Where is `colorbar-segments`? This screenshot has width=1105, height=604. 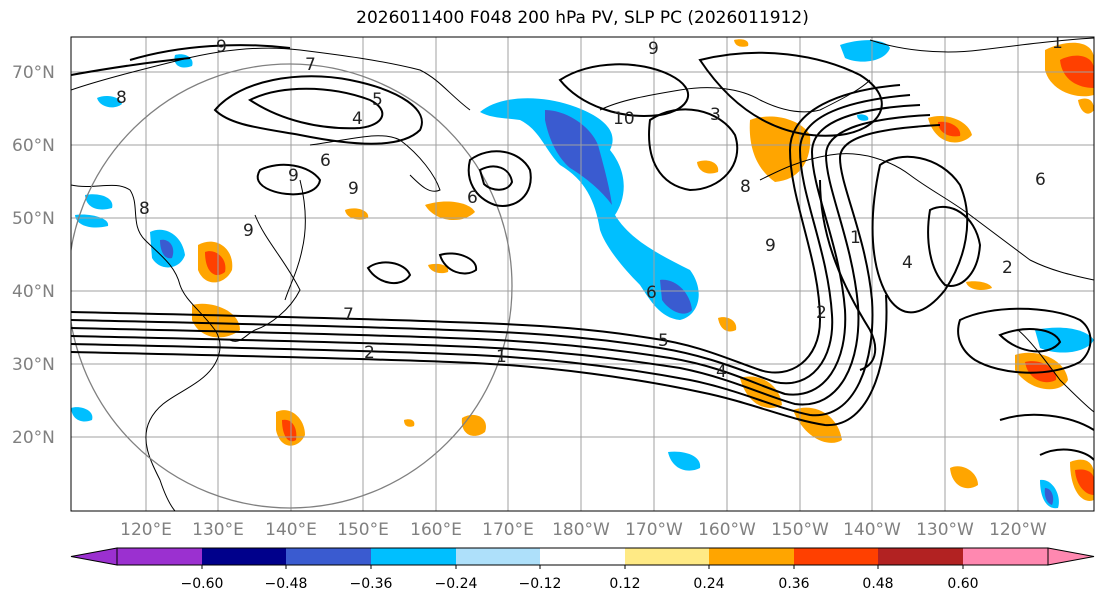
colorbar-segments is located at coordinates (582, 556).